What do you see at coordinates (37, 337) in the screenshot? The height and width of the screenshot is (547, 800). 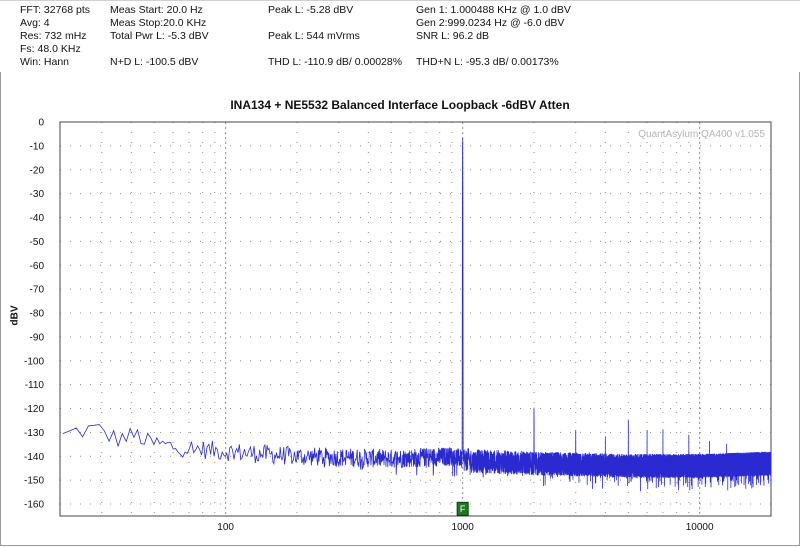 I see `y-tick-label: -90` at bounding box center [37, 337].